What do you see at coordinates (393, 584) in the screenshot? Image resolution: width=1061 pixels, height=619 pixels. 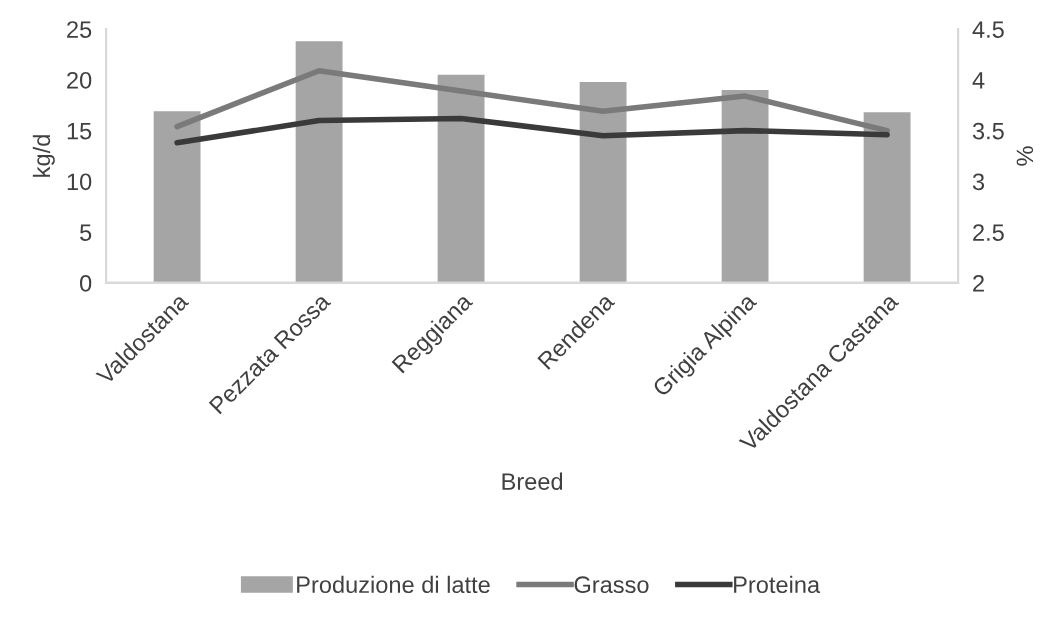 I see `legend-label: Produzione di latte` at bounding box center [393, 584].